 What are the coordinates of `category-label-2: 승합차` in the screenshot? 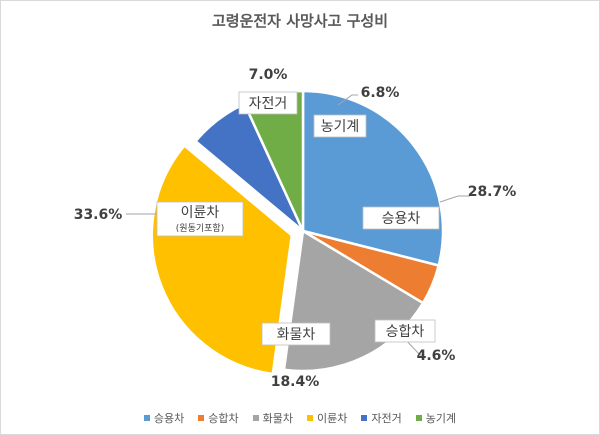 It's located at (405, 332).